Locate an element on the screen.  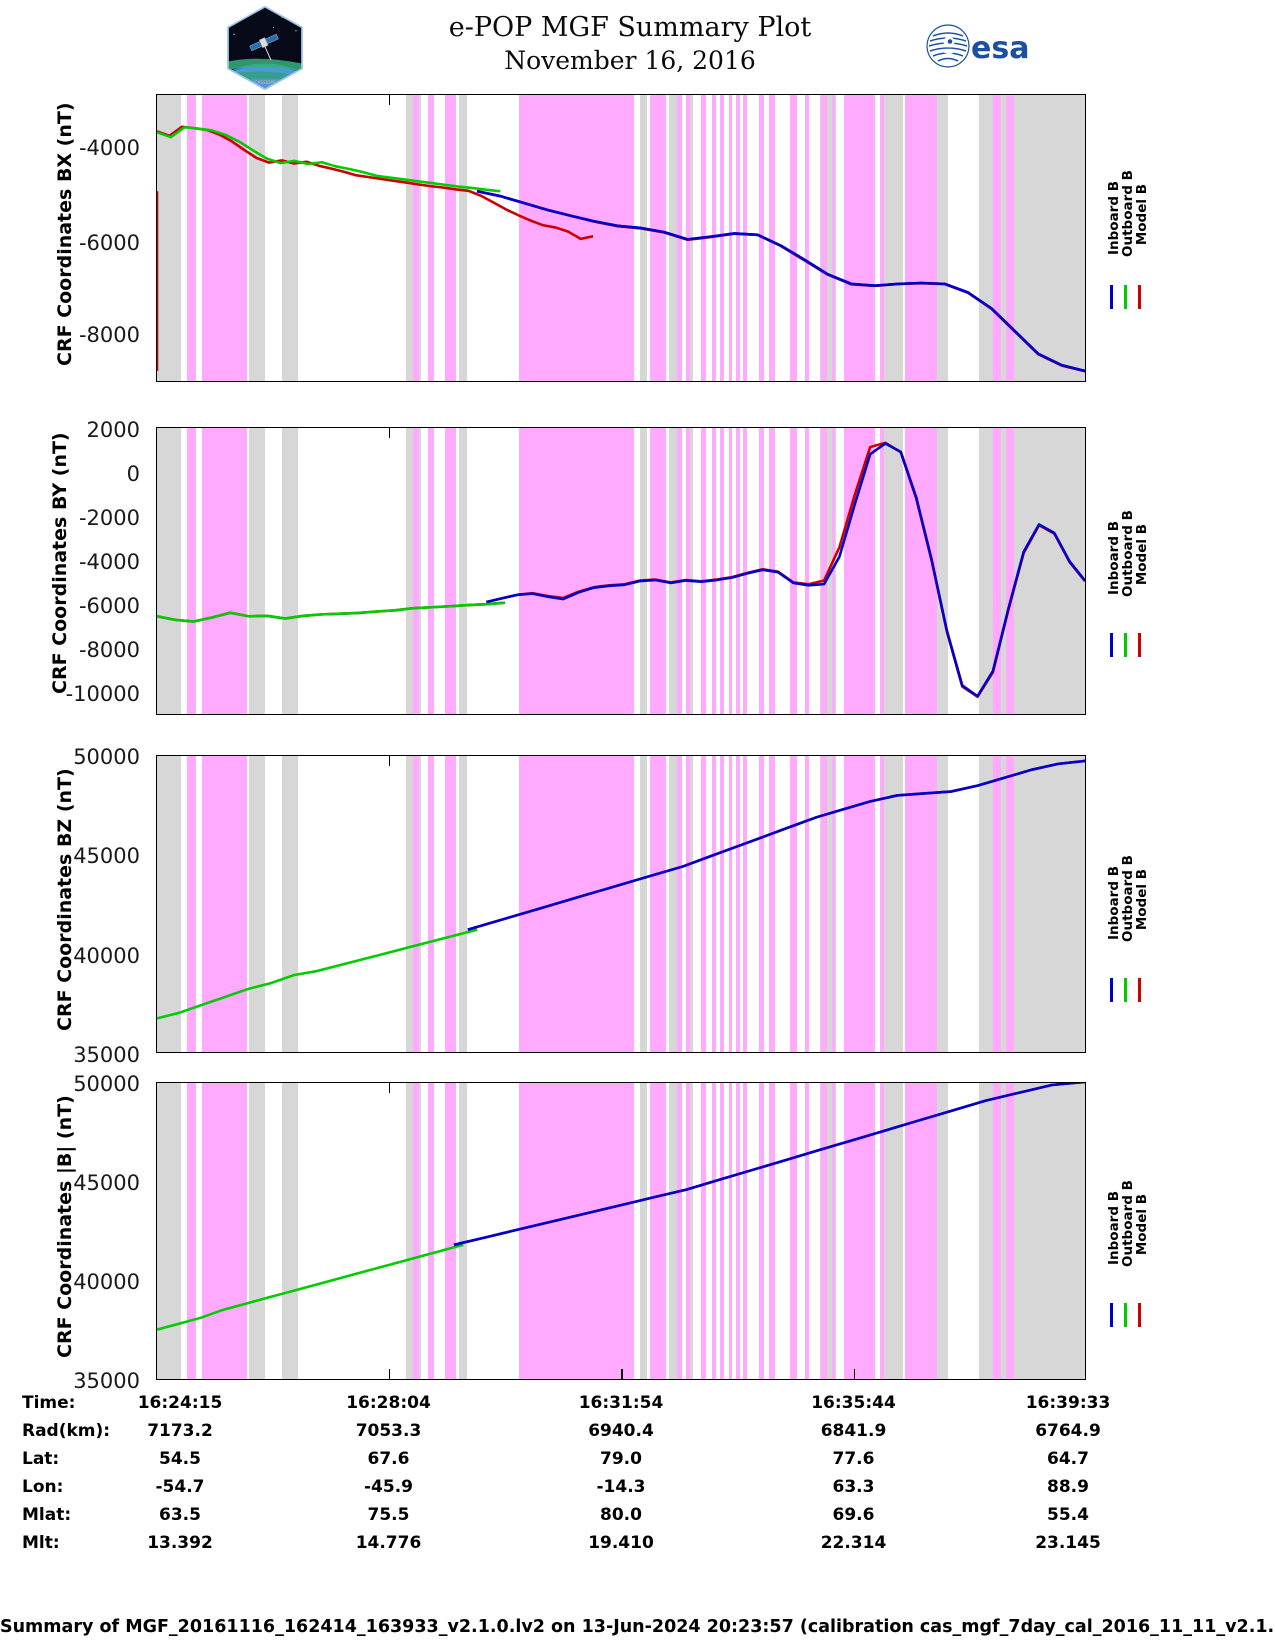
by-ytick-6: -10000 is located at coordinates (102, 694).